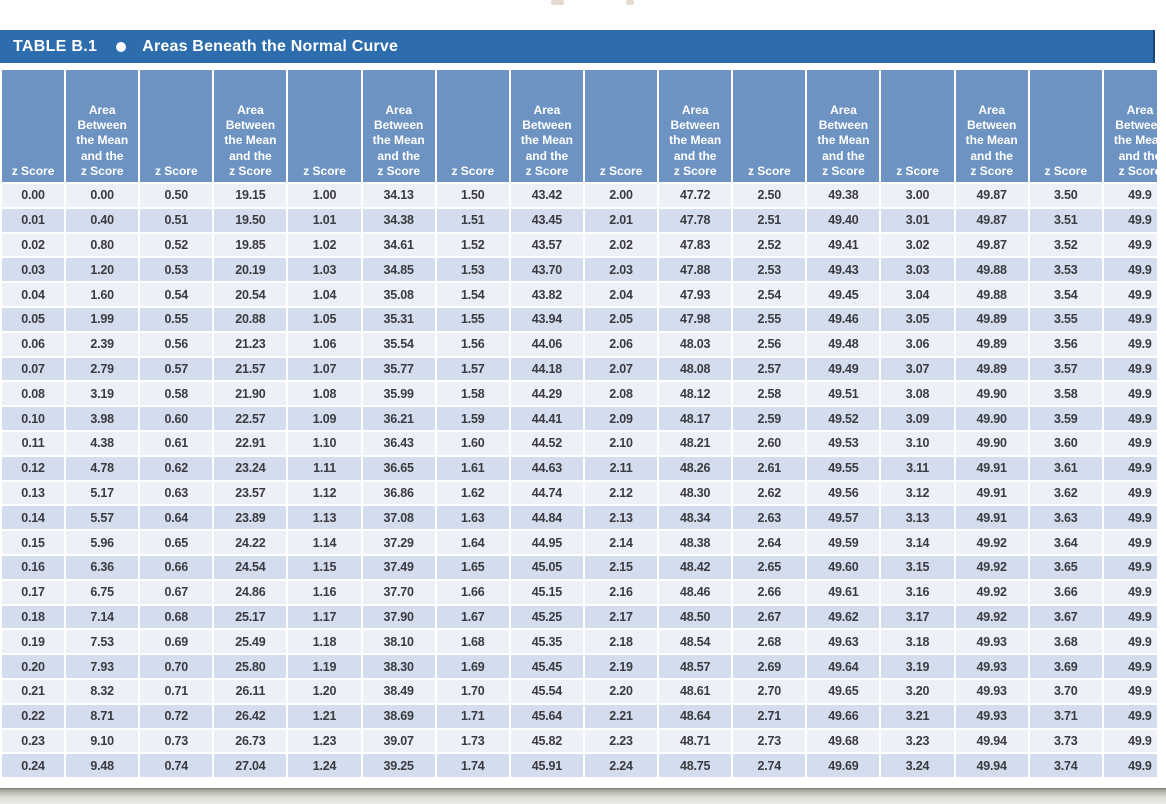  Describe the element at coordinates (33, 468) in the screenshot. I see `z-score-cell: 0.12` at that location.